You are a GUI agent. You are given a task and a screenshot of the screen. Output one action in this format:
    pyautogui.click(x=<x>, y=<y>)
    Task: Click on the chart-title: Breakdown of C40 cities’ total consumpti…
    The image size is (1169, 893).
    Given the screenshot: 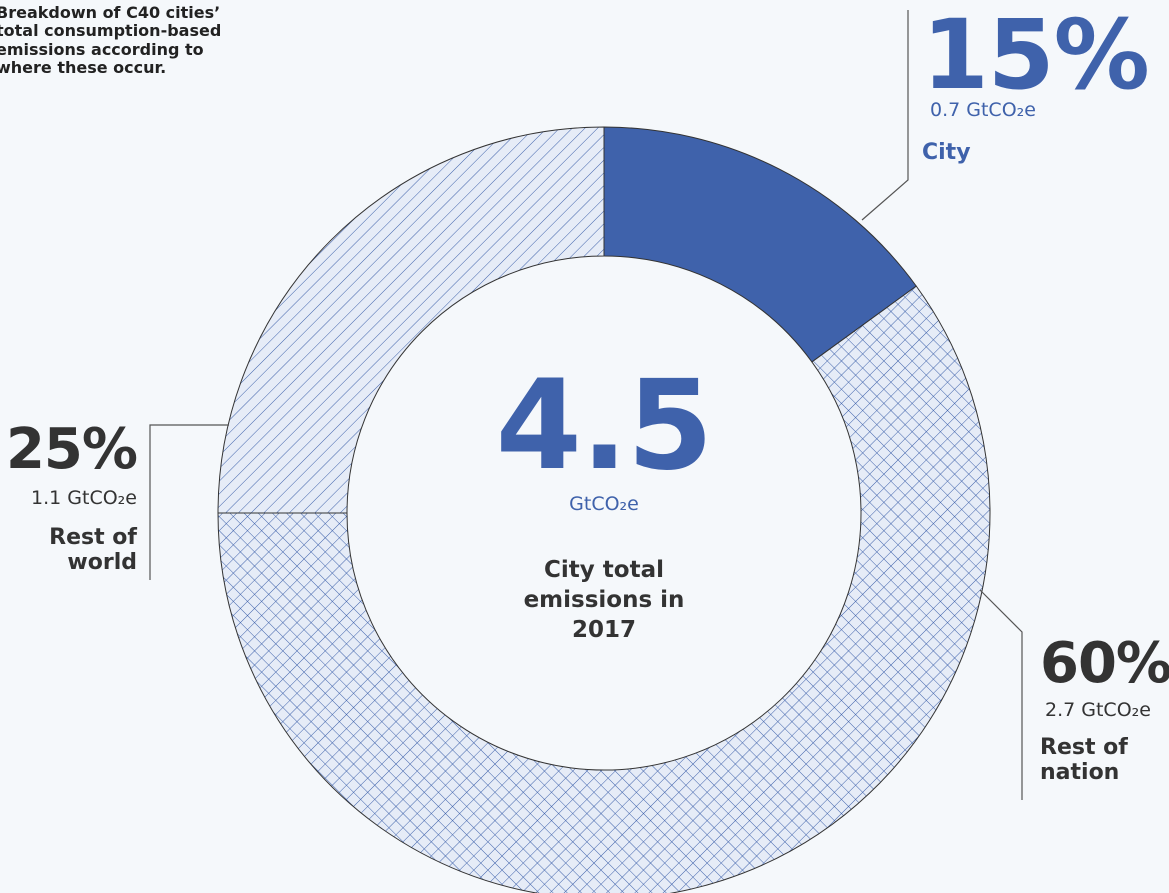 What is the action you would take?
    pyautogui.click(x=111, y=40)
    